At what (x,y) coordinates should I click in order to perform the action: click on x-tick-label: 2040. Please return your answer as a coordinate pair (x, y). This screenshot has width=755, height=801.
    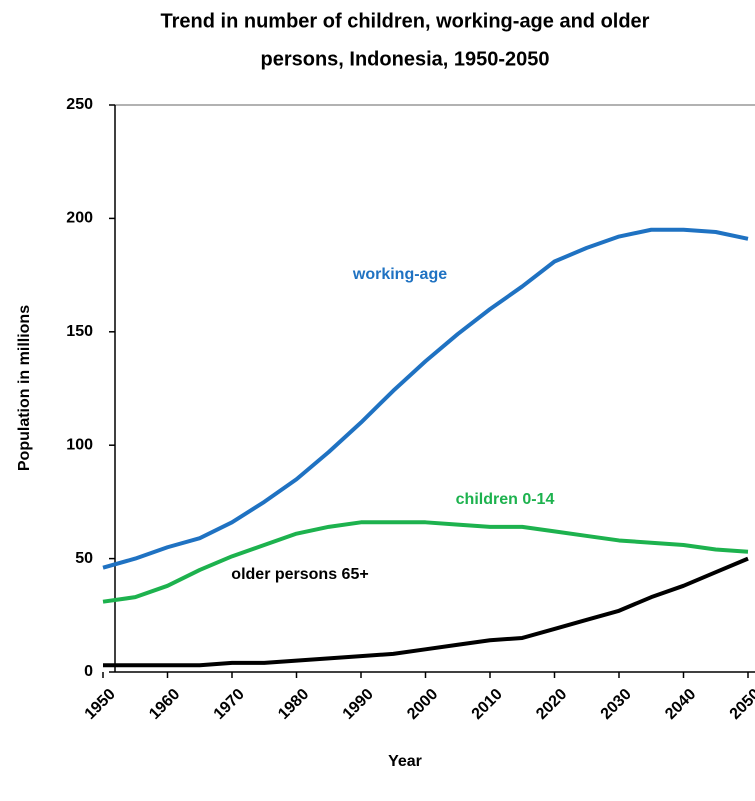
    Looking at the image, I should click on (680, 704).